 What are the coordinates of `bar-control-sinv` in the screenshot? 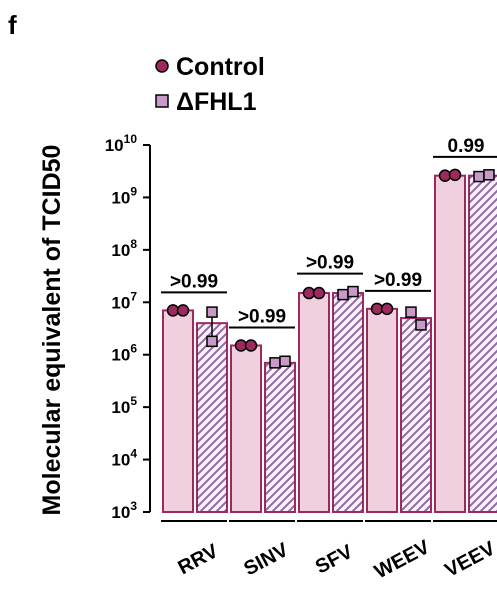 It's located at (246, 429).